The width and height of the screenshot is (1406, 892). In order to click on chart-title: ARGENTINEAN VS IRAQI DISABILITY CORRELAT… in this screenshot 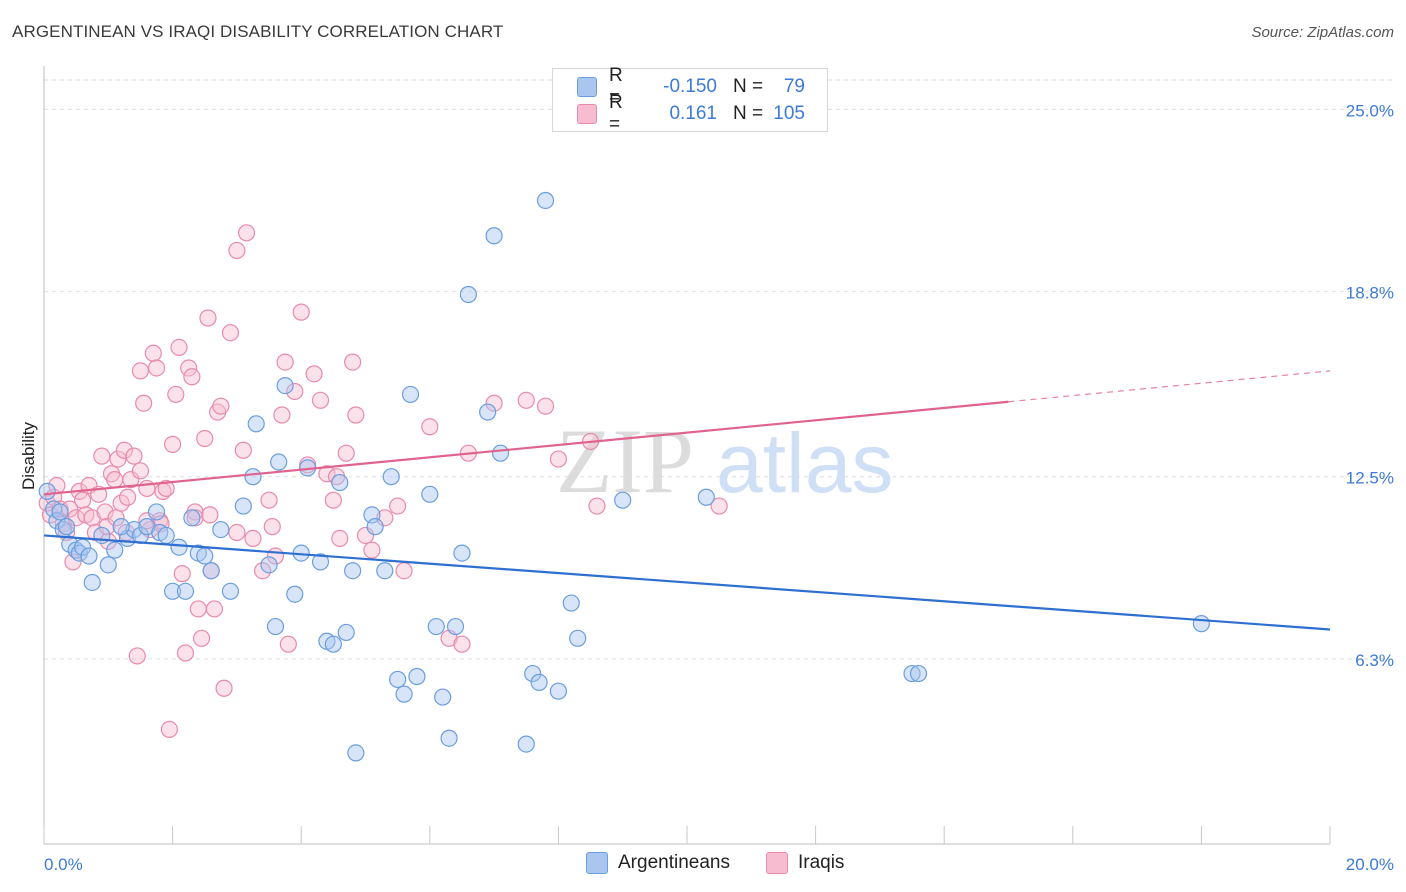, I will do `click(258, 31)`.